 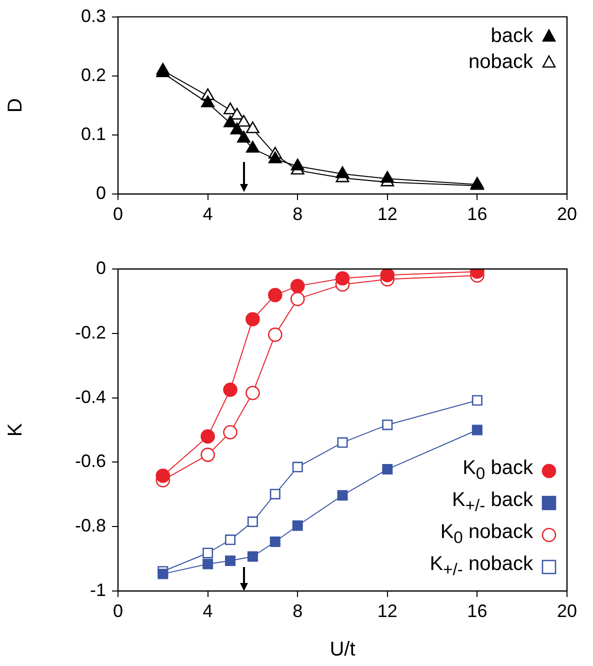 What do you see at coordinates (90, 396) in the screenshot?
I see `y-tick-label: -0.4` at bounding box center [90, 396].